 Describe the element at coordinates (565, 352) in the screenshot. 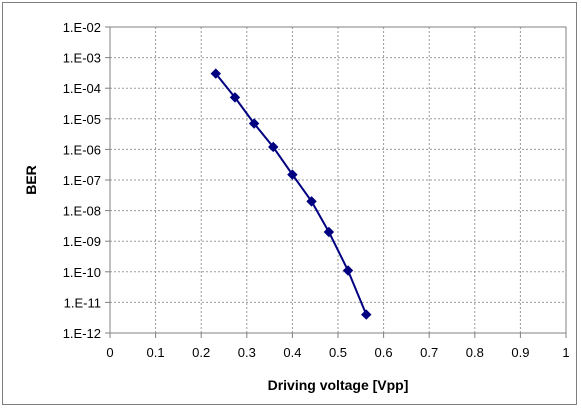

I see `x-tick-label: 1` at that location.